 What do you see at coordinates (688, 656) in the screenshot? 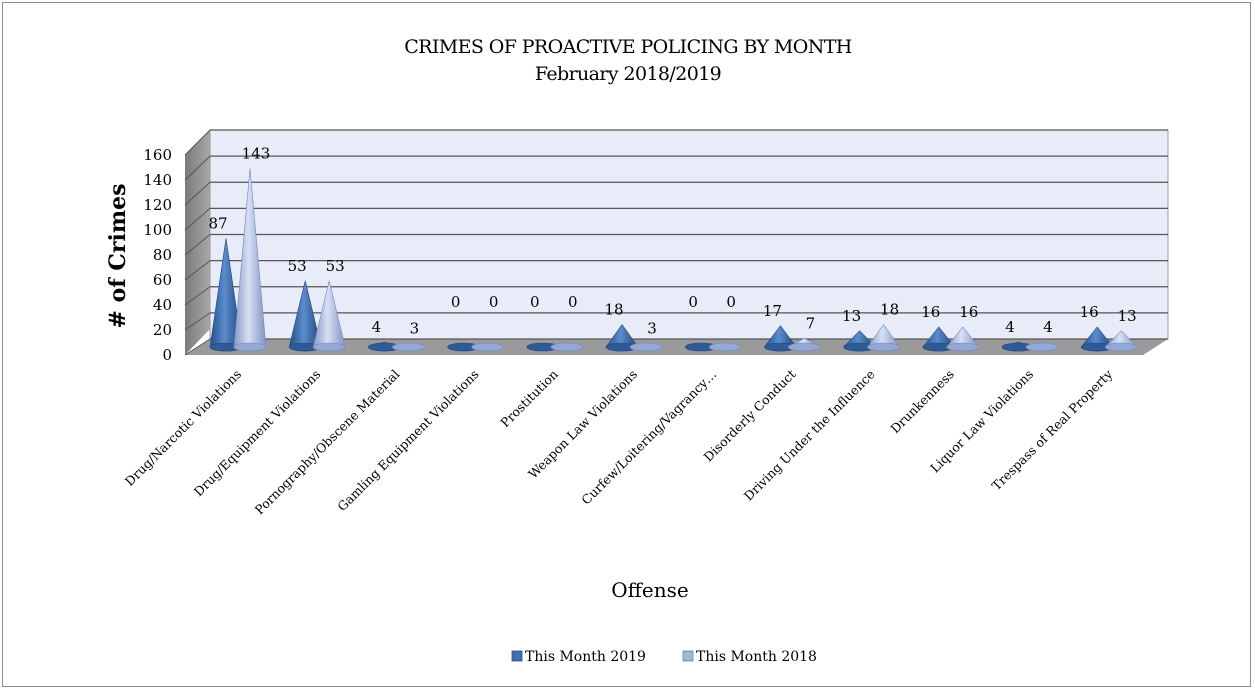
I see `legend-swatch-2018` at bounding box center [688, 656].